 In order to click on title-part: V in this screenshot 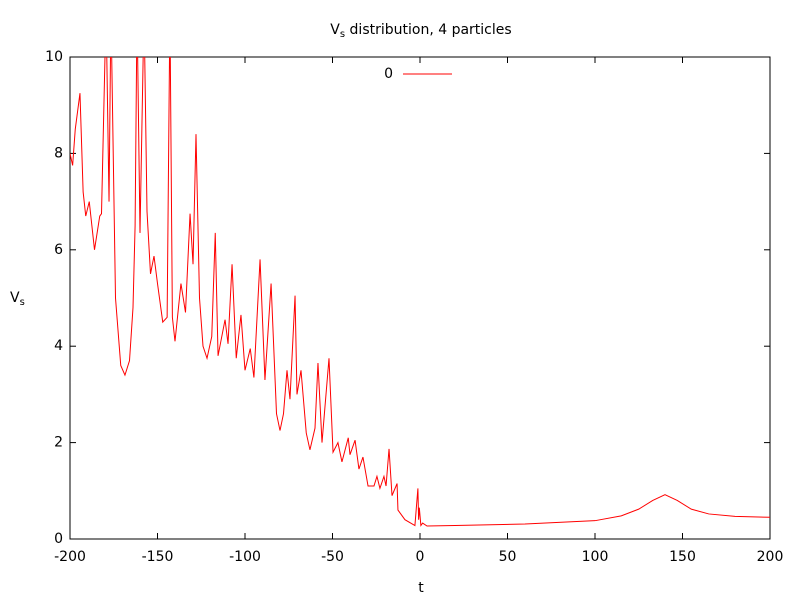, I will do `click(335, 30)`.